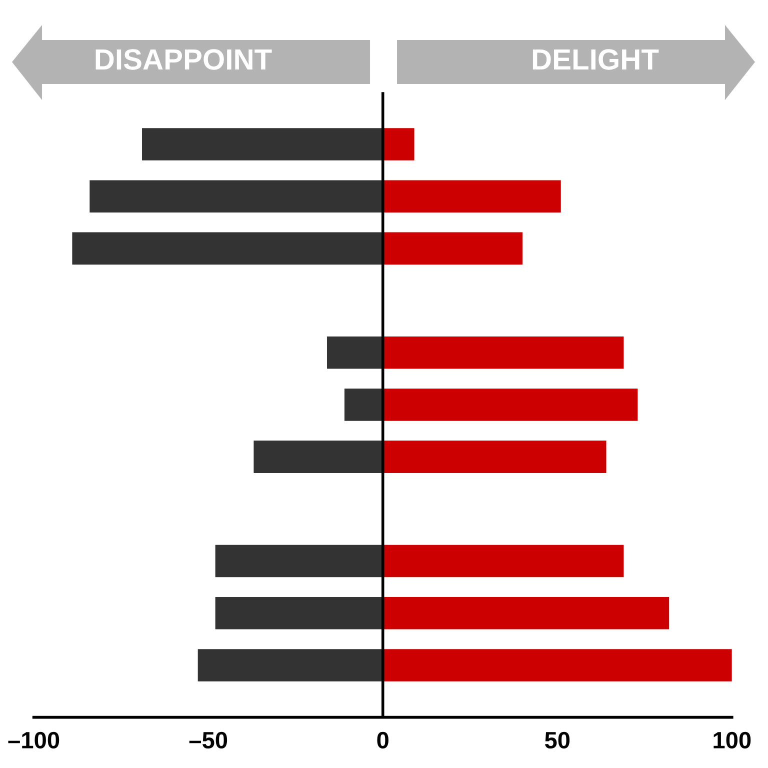  Describe the element at coordinates (732, 740) in the screenshot. I see `x-tick-label: 100` at that location.